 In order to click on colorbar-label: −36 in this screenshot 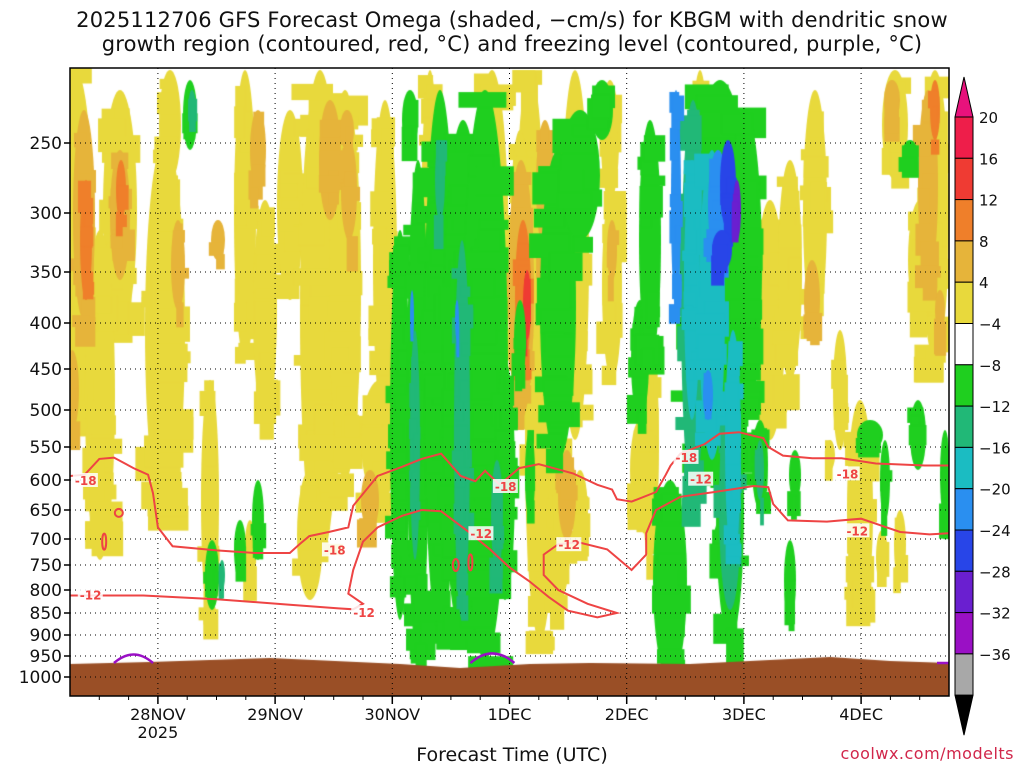, I will do `click(995, 655)`.